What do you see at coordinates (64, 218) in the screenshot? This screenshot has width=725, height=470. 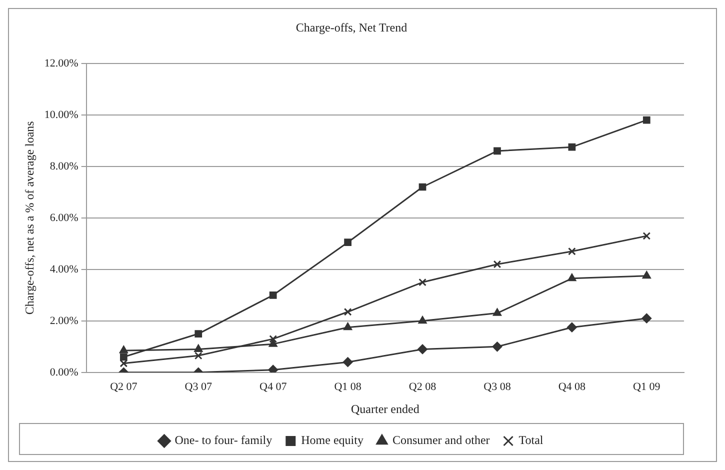 I see `y-tick-label: 6.00%` at bounding box center [64, 218].